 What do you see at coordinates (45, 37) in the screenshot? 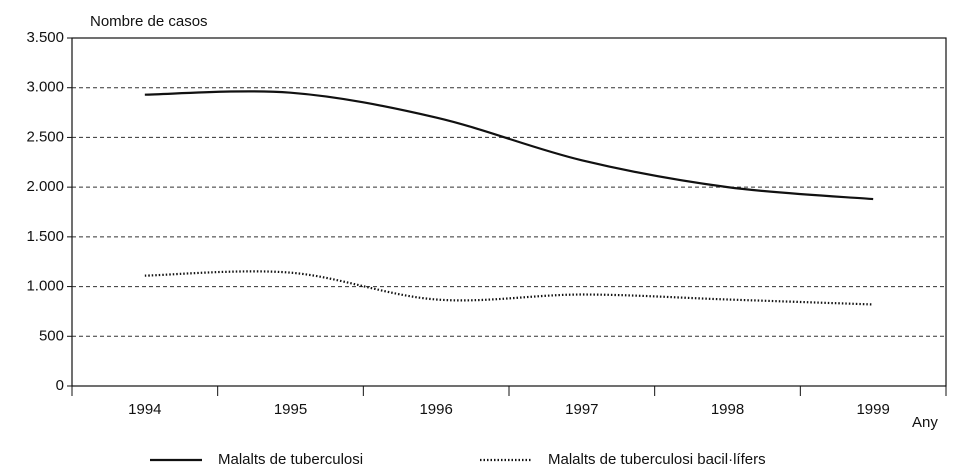
I see `y-tick-label: 3.500` at bounding box center [45, 37].